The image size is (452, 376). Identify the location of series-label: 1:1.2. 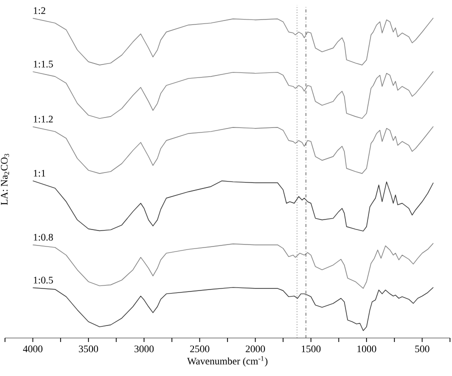
(43, 119).